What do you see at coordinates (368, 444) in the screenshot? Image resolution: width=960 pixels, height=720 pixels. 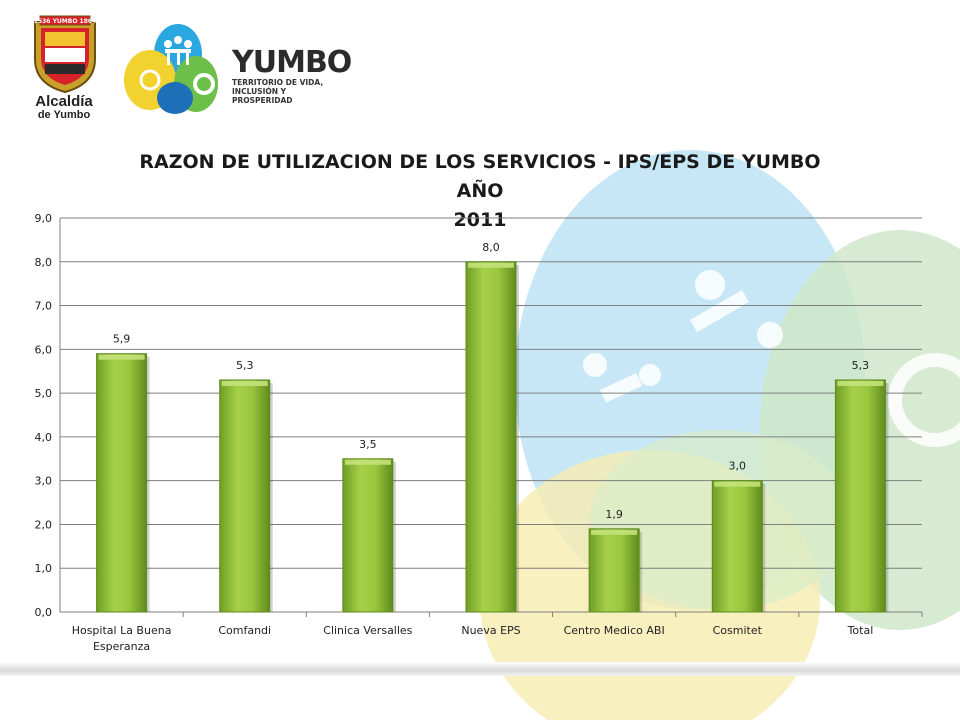 I see `data-label: 3,5` at bounding box center [368, 444].